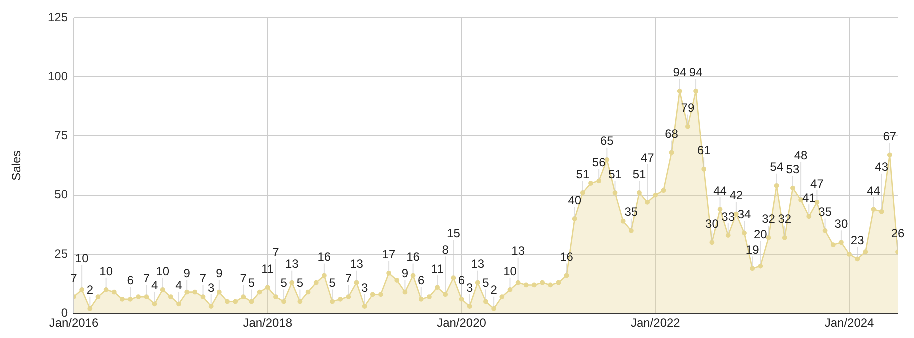 Image resolution: width=914 pixels, height=338 pixels. Describe the element at coordinates (777, 167) in the screenshot. I see `data-label: 54` at that location.